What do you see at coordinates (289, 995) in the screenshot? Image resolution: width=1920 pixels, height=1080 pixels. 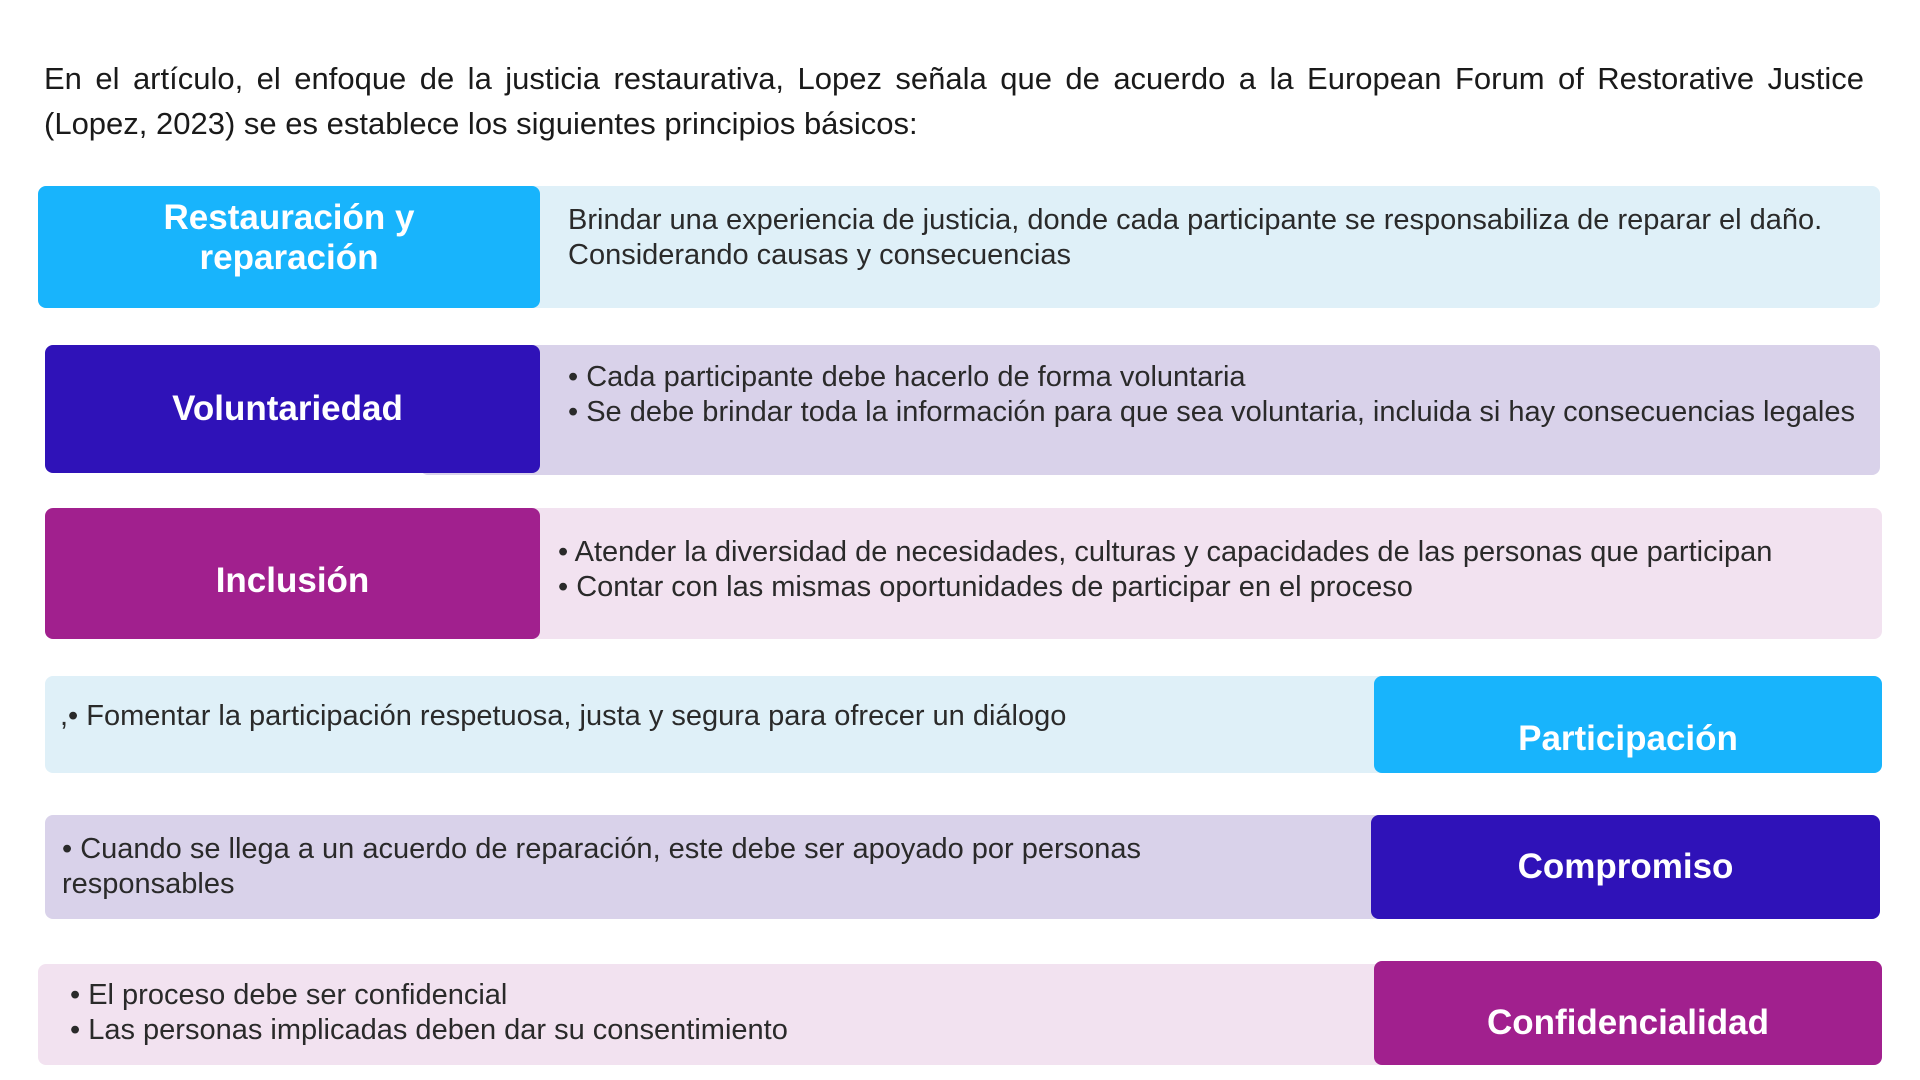 I see `principle-line: • El proceso debe ser confidencial` at bounding box center [289, 995].